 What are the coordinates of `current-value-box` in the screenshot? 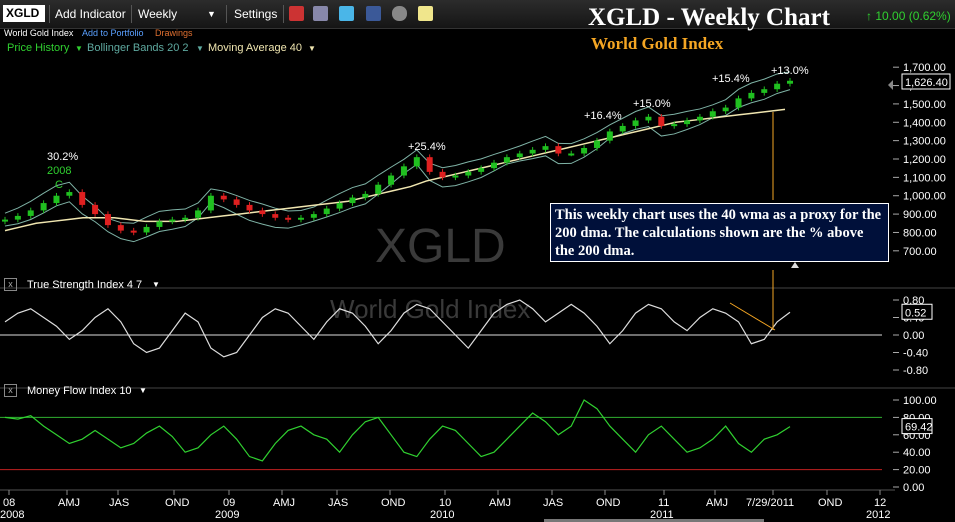 It's located at (917, 311).